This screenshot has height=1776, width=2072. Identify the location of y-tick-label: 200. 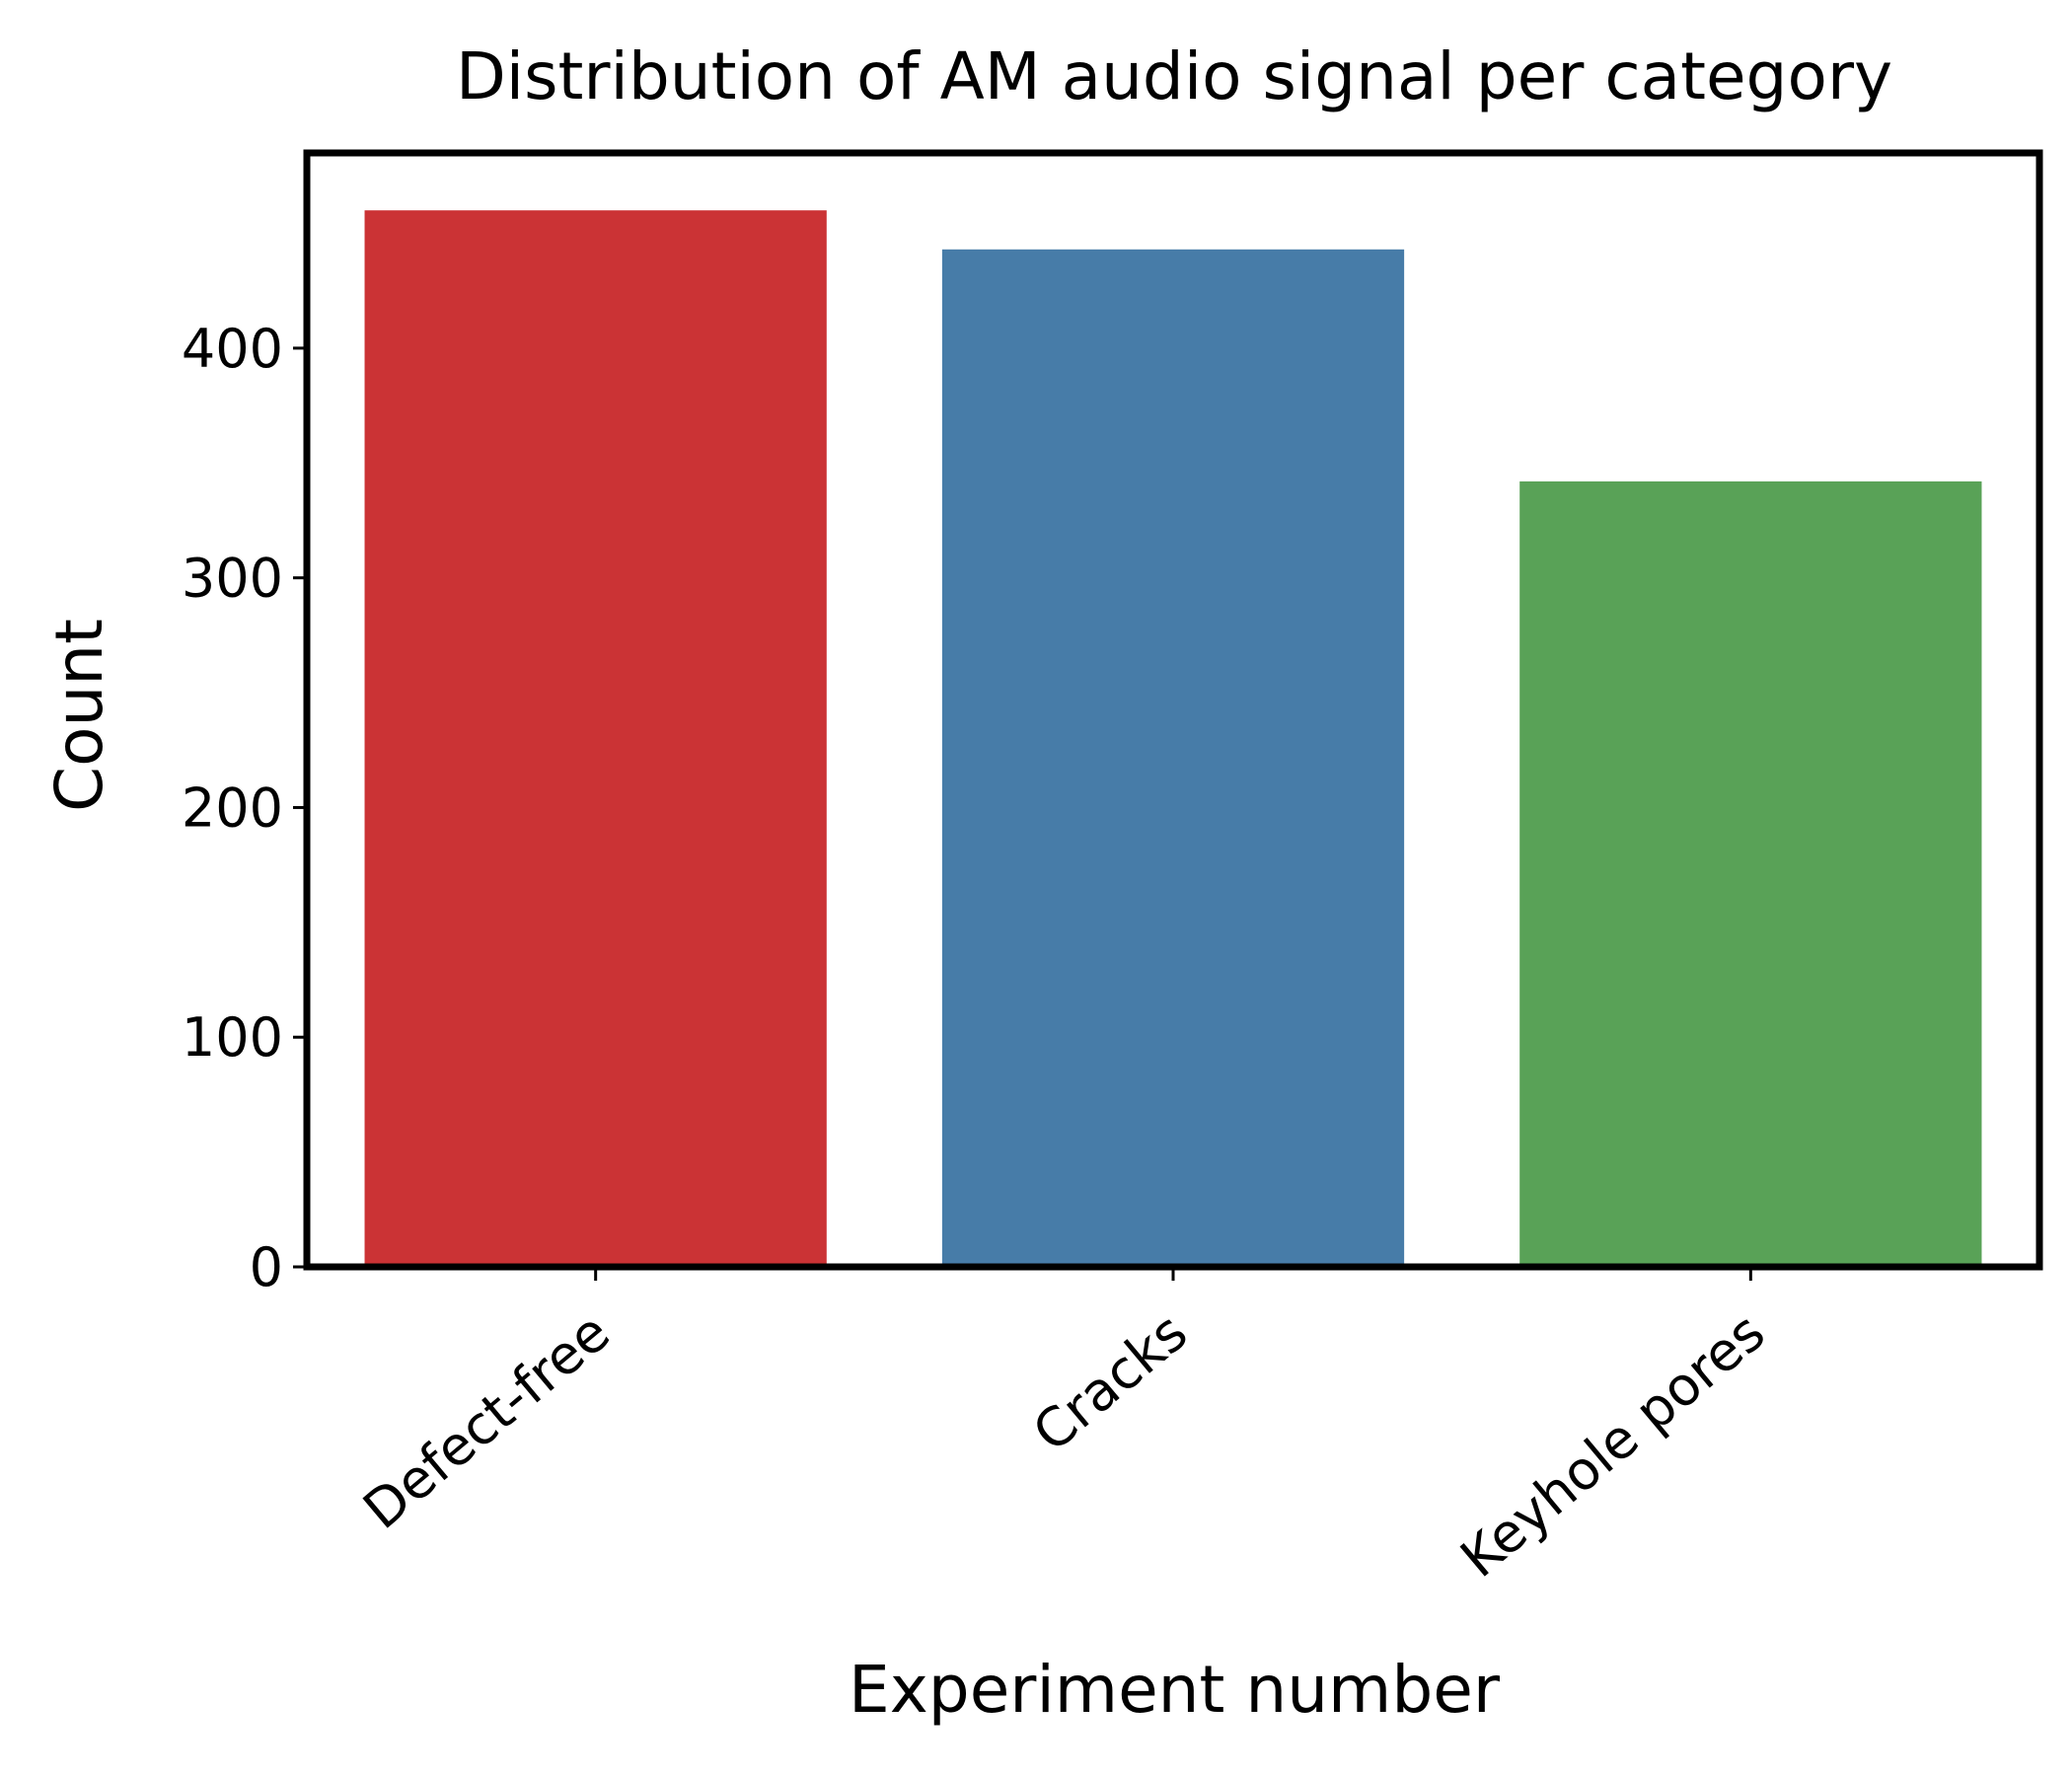
(233, 808).